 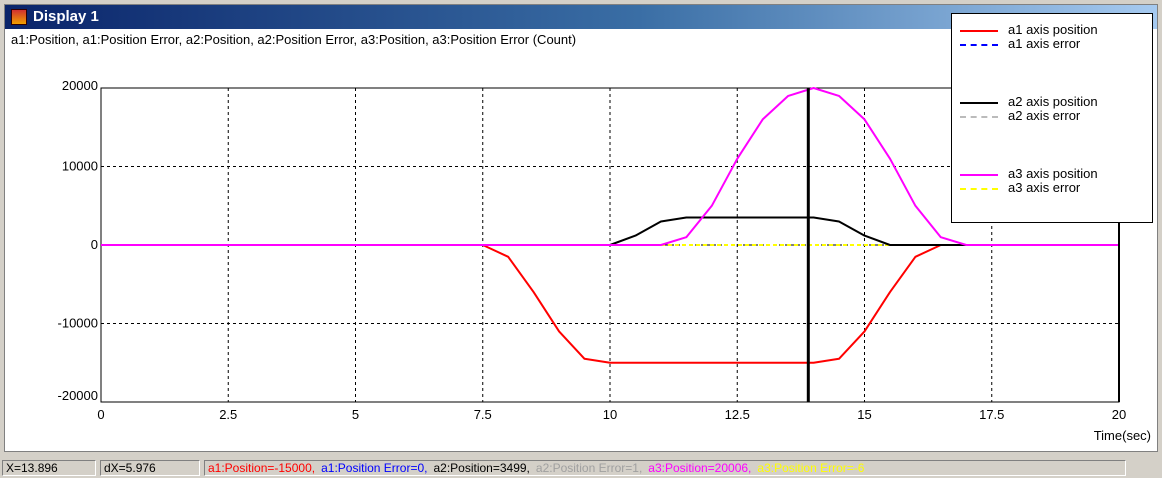 I want to click on legend-swatch-a2-error, so click(x=979, y=117).